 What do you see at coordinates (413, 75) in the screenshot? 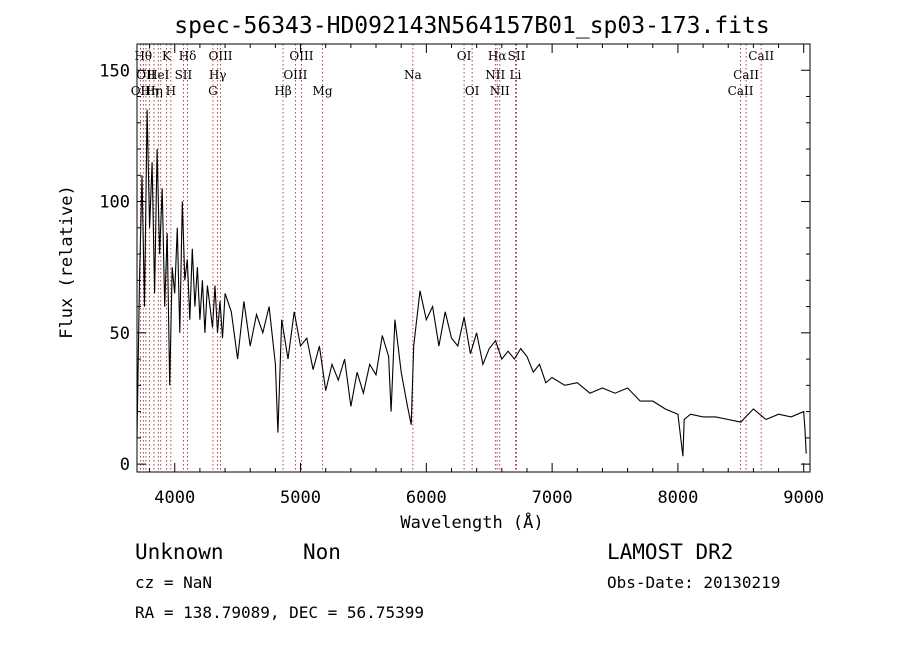
I see `spectral-line-label: Na` at bounding box center [413, 75].